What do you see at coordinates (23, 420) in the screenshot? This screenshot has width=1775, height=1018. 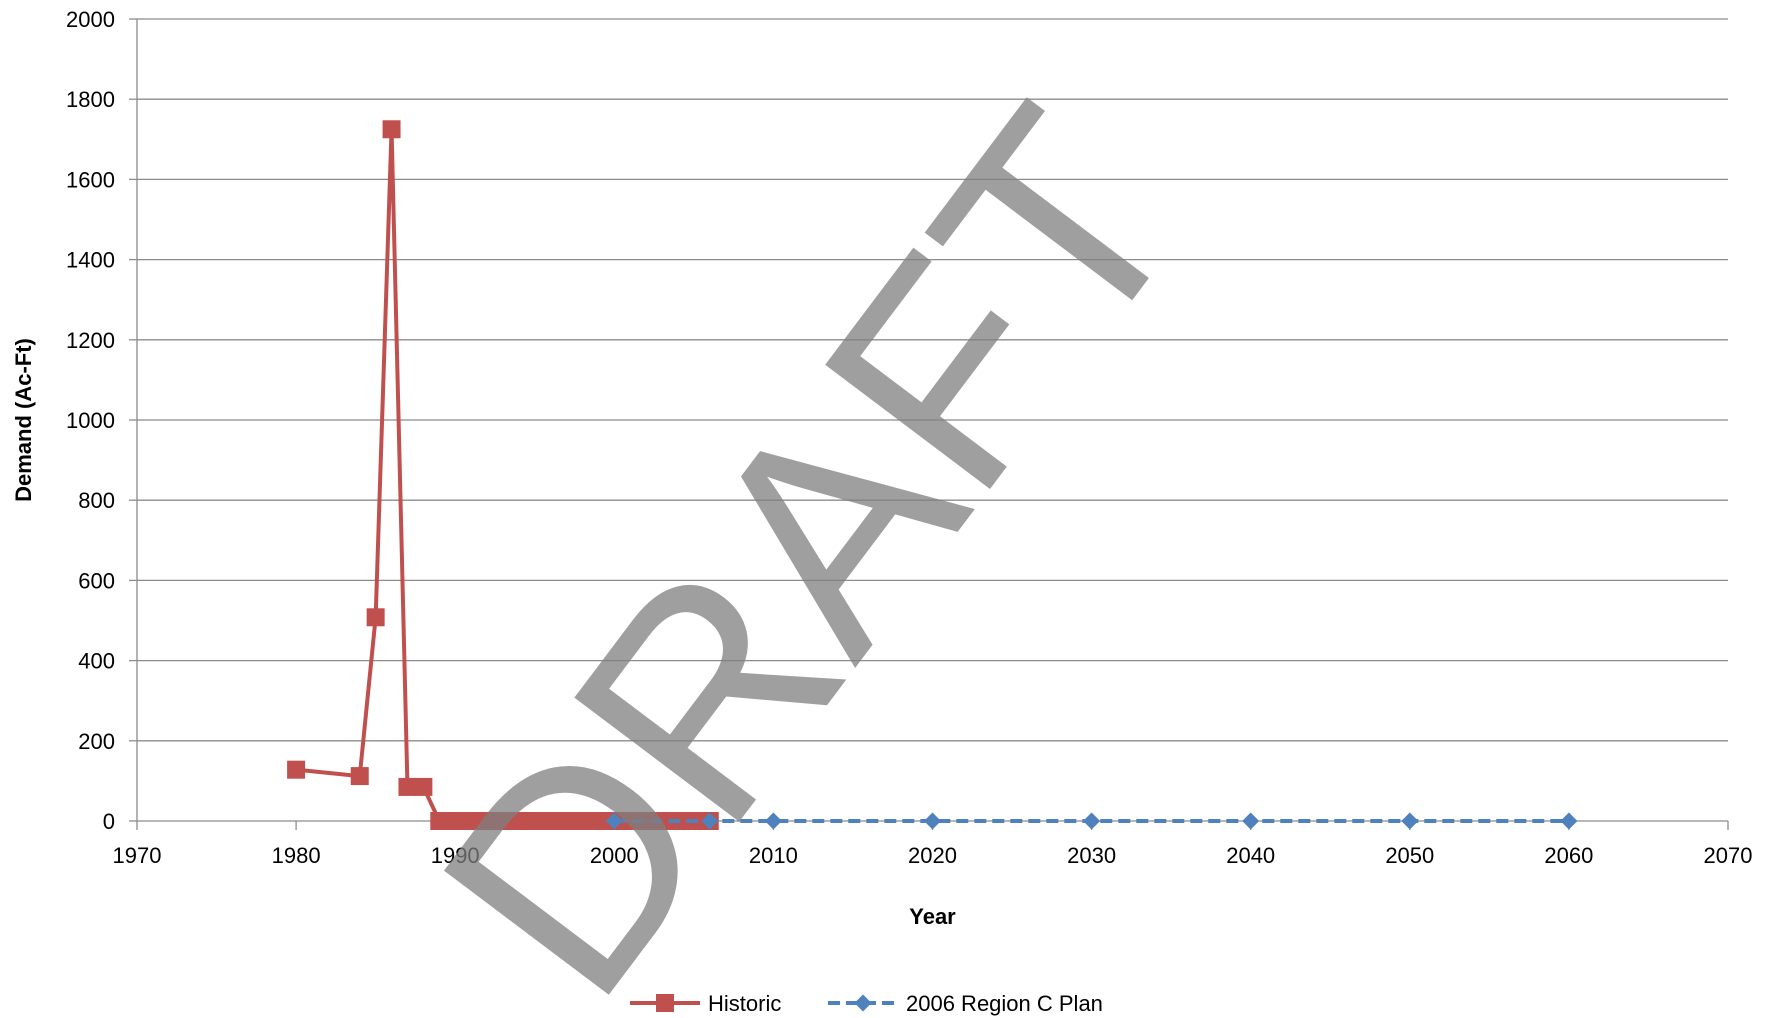 I see `y-axis-title: Demand (Ac-Ft)` at bounding box center [23, 420].